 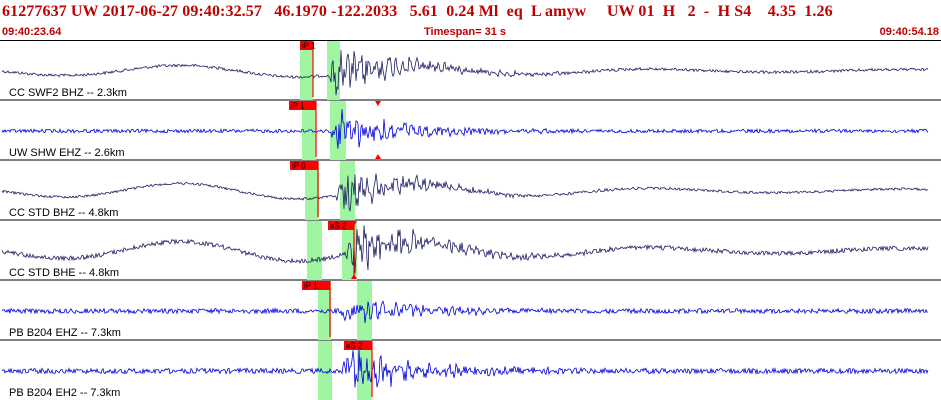 What do you see at coordinates (465, 32) in the screenshot?
I see `timespan-label: Timespan= 31 s` at bounding box center [465, 32].